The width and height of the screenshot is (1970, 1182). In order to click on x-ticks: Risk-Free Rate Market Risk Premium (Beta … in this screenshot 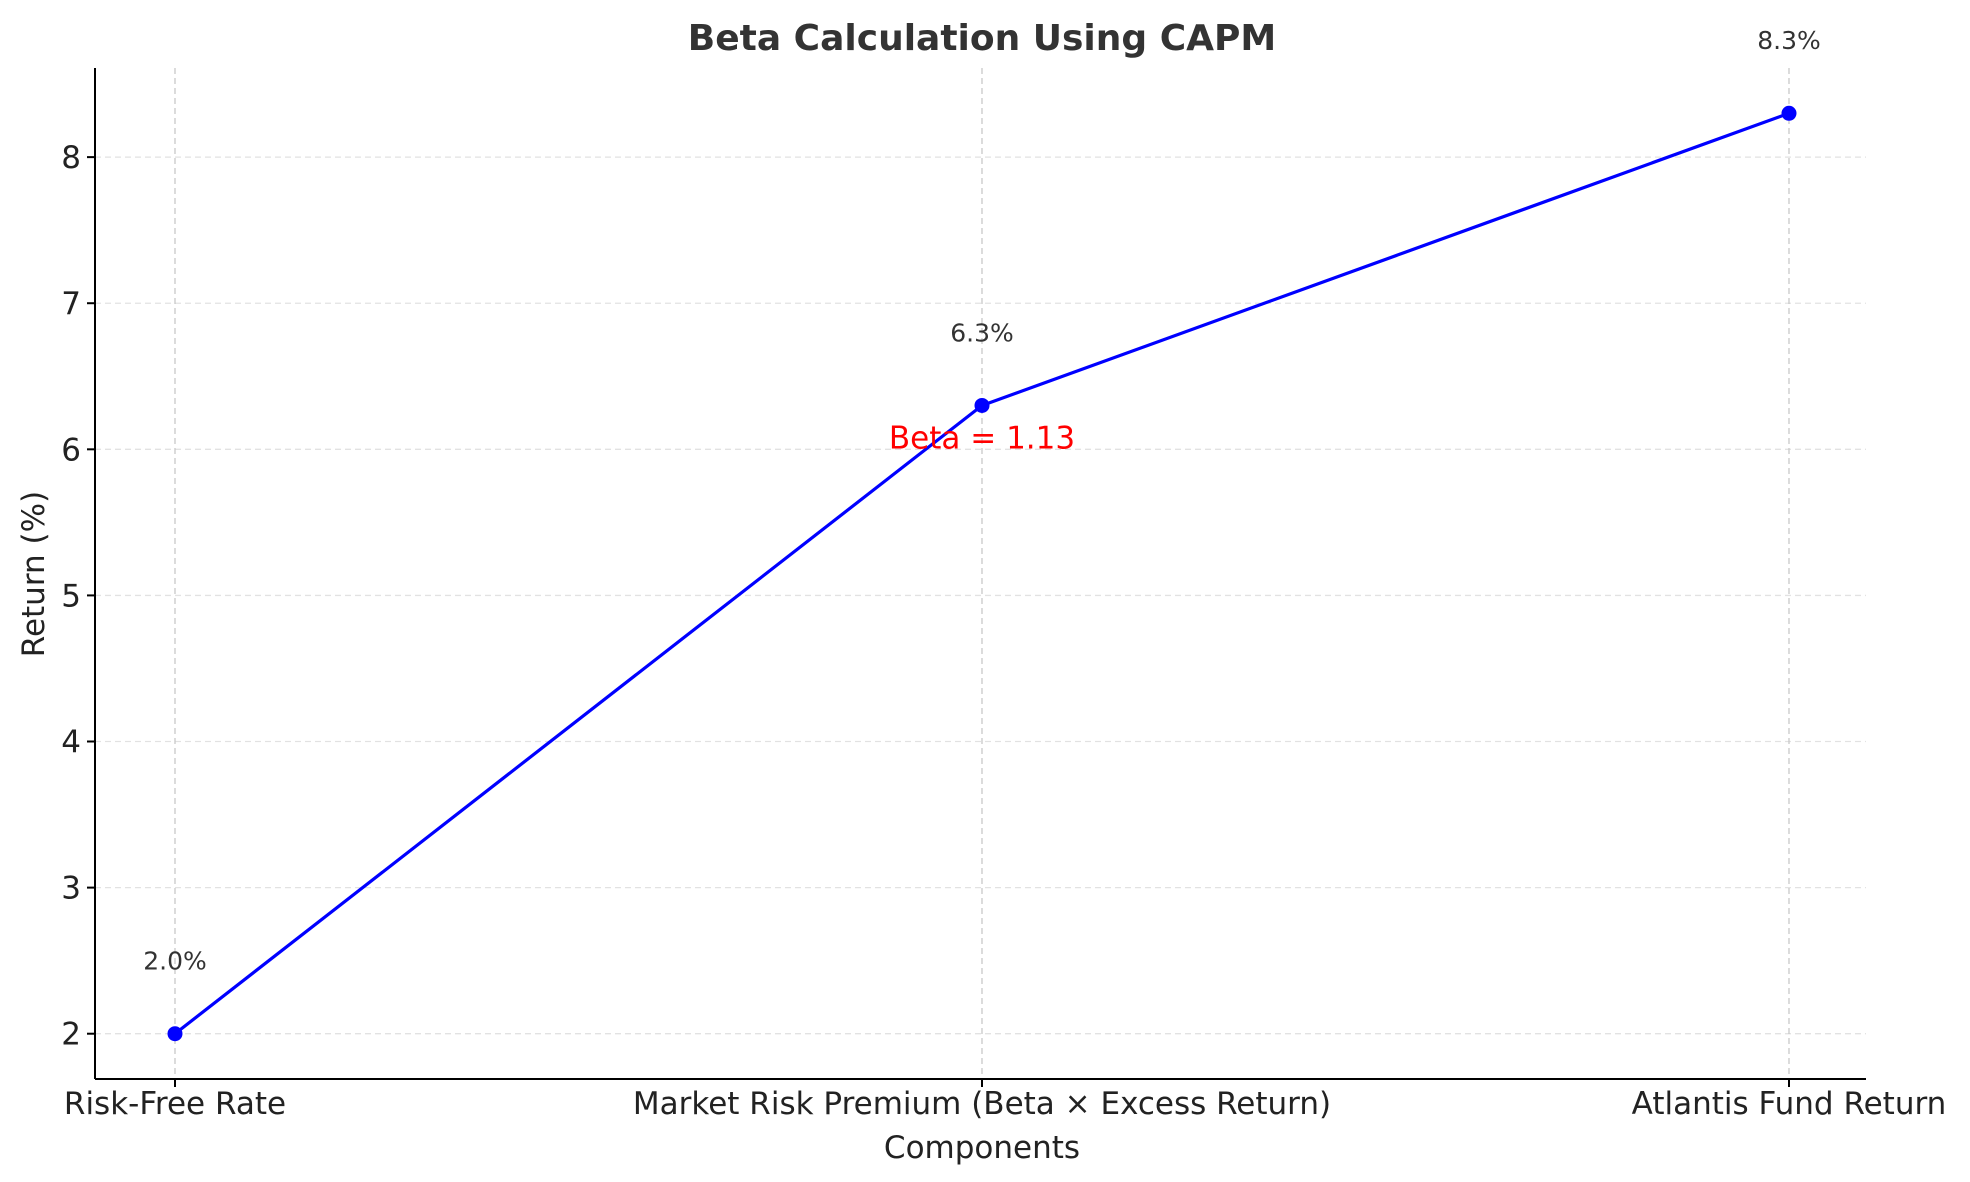, I will do `click(1005, 1100)`.